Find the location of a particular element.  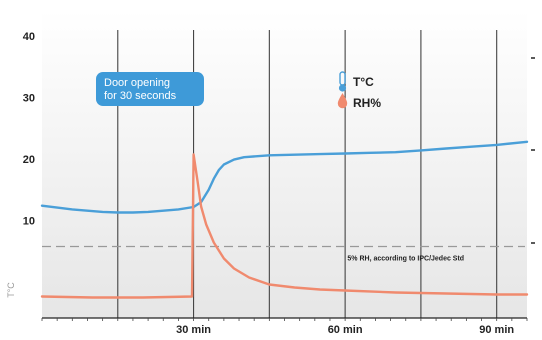

y-tick-label: 30 is located at coordinates (29, 99).